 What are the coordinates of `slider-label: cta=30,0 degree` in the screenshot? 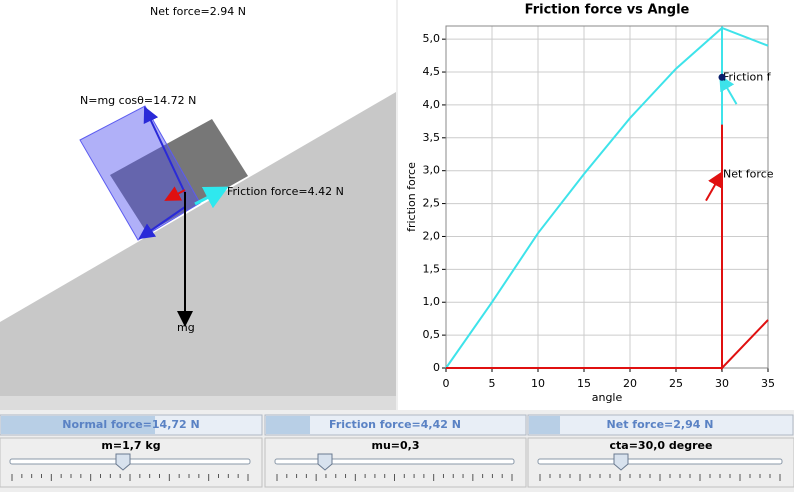 It's located at (661, 445).